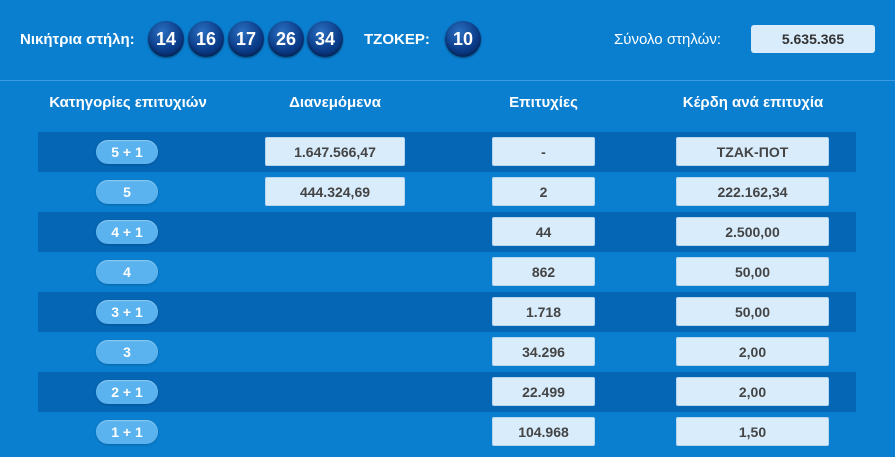  I want to click on joker-label: ΤΖΟΚΕΡ:, so click(397, 39).